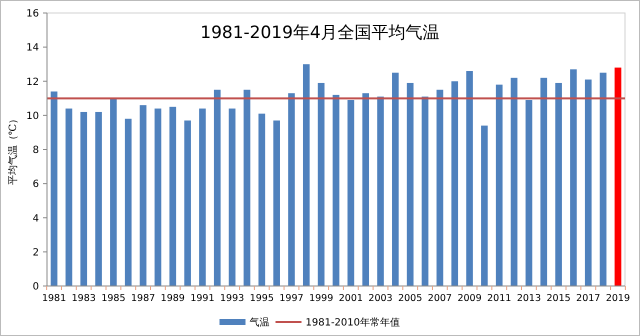  I want to click on x-tick-label: 2003, so click(380, 298).